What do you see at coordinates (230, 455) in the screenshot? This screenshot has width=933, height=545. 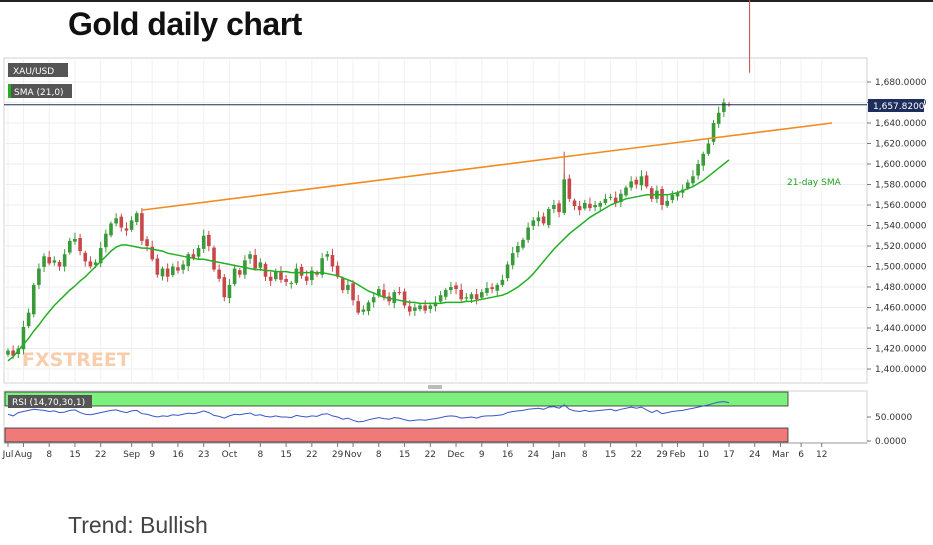 I see `x-tick-label: Oct` at bounding box center [230, 455].